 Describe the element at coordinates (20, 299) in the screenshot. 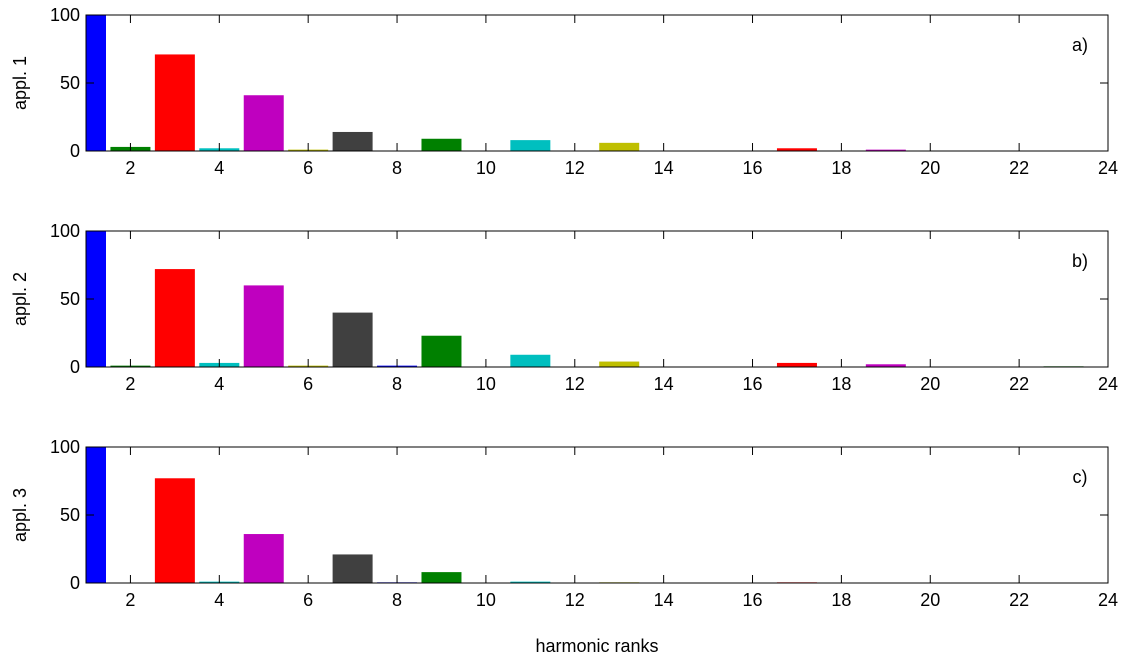

I see `y-axis-label: appl. 2` at that location.